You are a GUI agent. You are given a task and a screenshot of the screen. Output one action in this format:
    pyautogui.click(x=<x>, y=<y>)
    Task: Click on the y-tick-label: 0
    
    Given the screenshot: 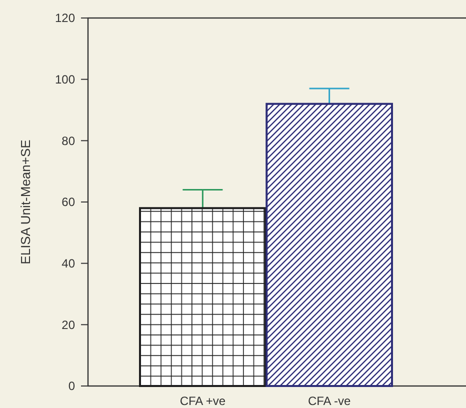 What is the action you would take?
    pyautogui.click(x=72, y=386)
    